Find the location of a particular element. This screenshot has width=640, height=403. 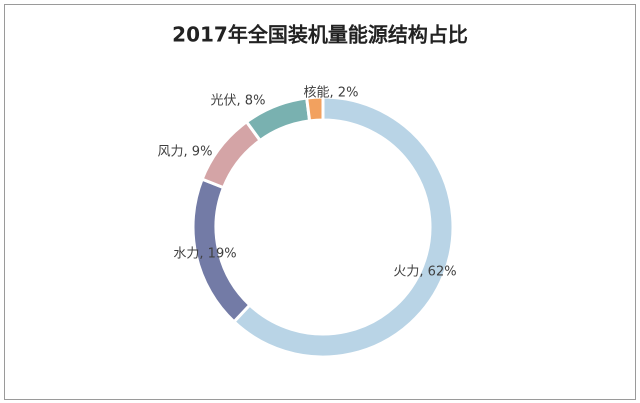

data-label: 核能, 2% is located at coordinates (331, 93).